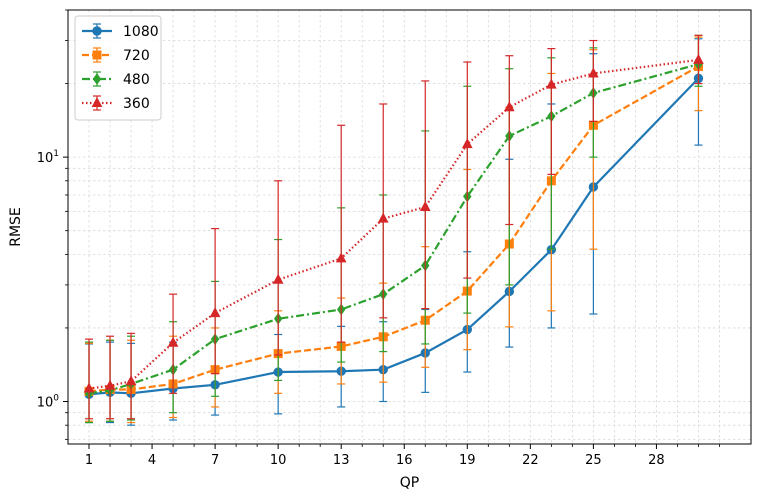 The image size is (759, 501). Describe the element at coordinates (48, 401) in the screenshot. I see `y-tick-label: 10⁰` at that location.